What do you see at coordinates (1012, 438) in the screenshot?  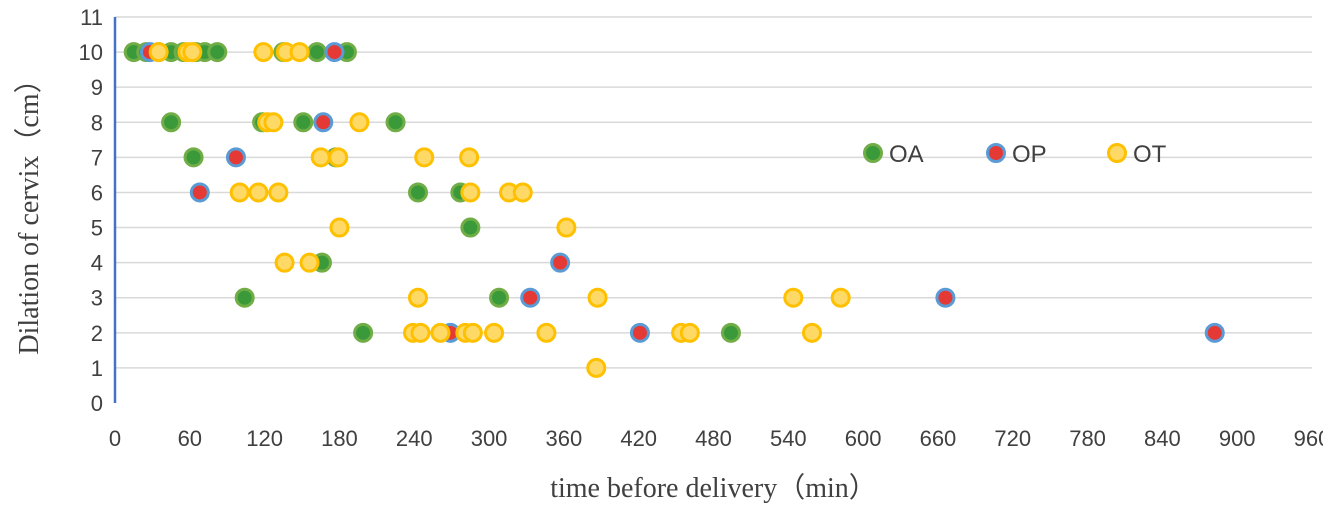 I see `x-tick-label: 720` at bounding box center [1012, 438].